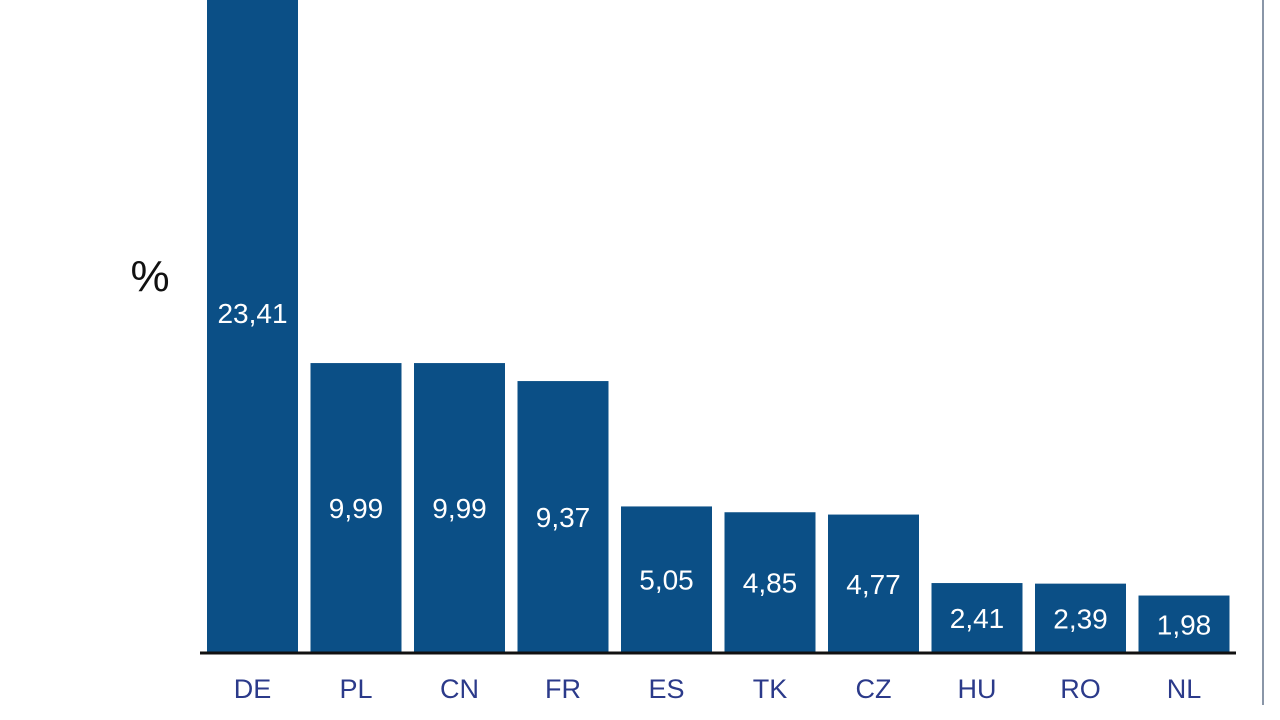 The width and height of the screenshot is (1280, 720). I want to click on bar-cz, so click(873, 583).